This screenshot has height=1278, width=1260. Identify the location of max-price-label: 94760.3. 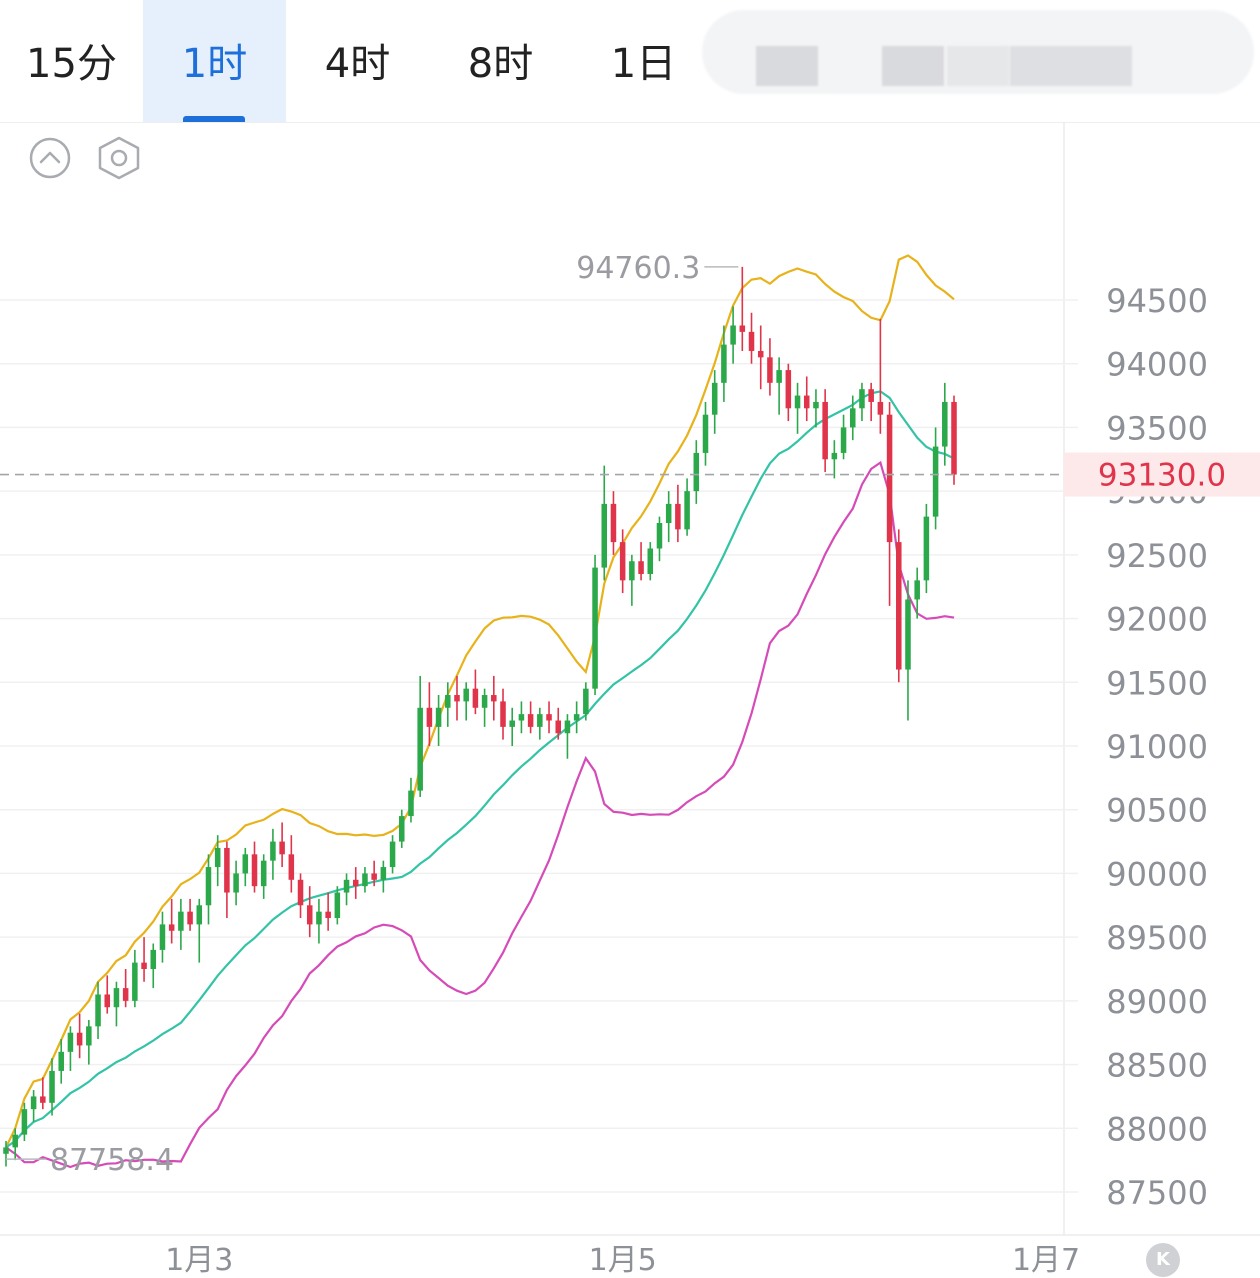
(638, 268).